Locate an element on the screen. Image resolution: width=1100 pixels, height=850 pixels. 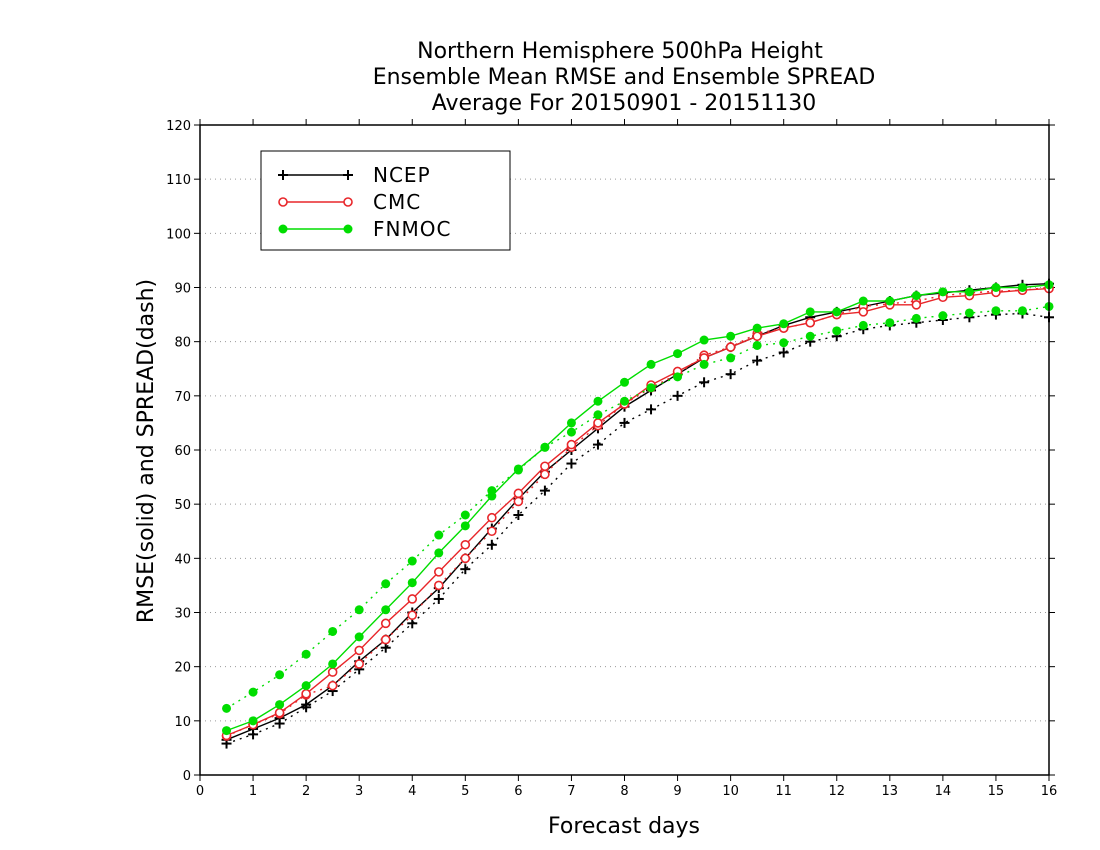
x-tick-label: 2 is located at coordinates (306, 791).